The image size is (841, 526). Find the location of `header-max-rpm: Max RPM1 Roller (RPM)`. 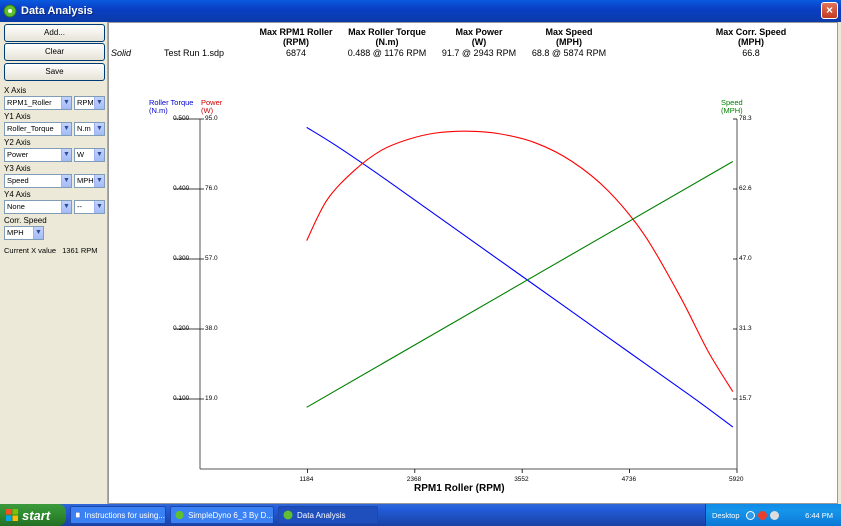

header-max-rpm: Max RPM1 Roller (RPM) is located at coordinates (296, 37).